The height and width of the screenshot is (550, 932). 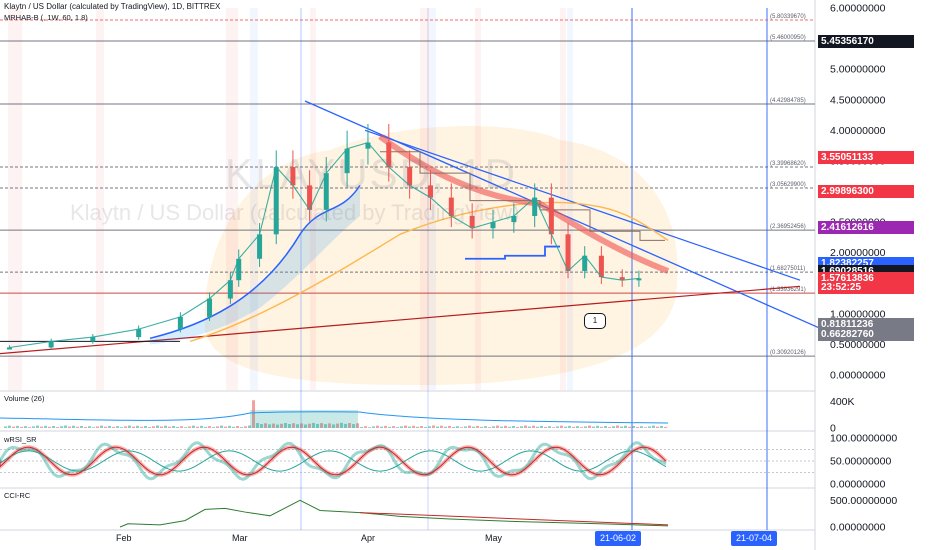 I want to click on y-tick-label: 4.50000000, so click(x=858, y=100).